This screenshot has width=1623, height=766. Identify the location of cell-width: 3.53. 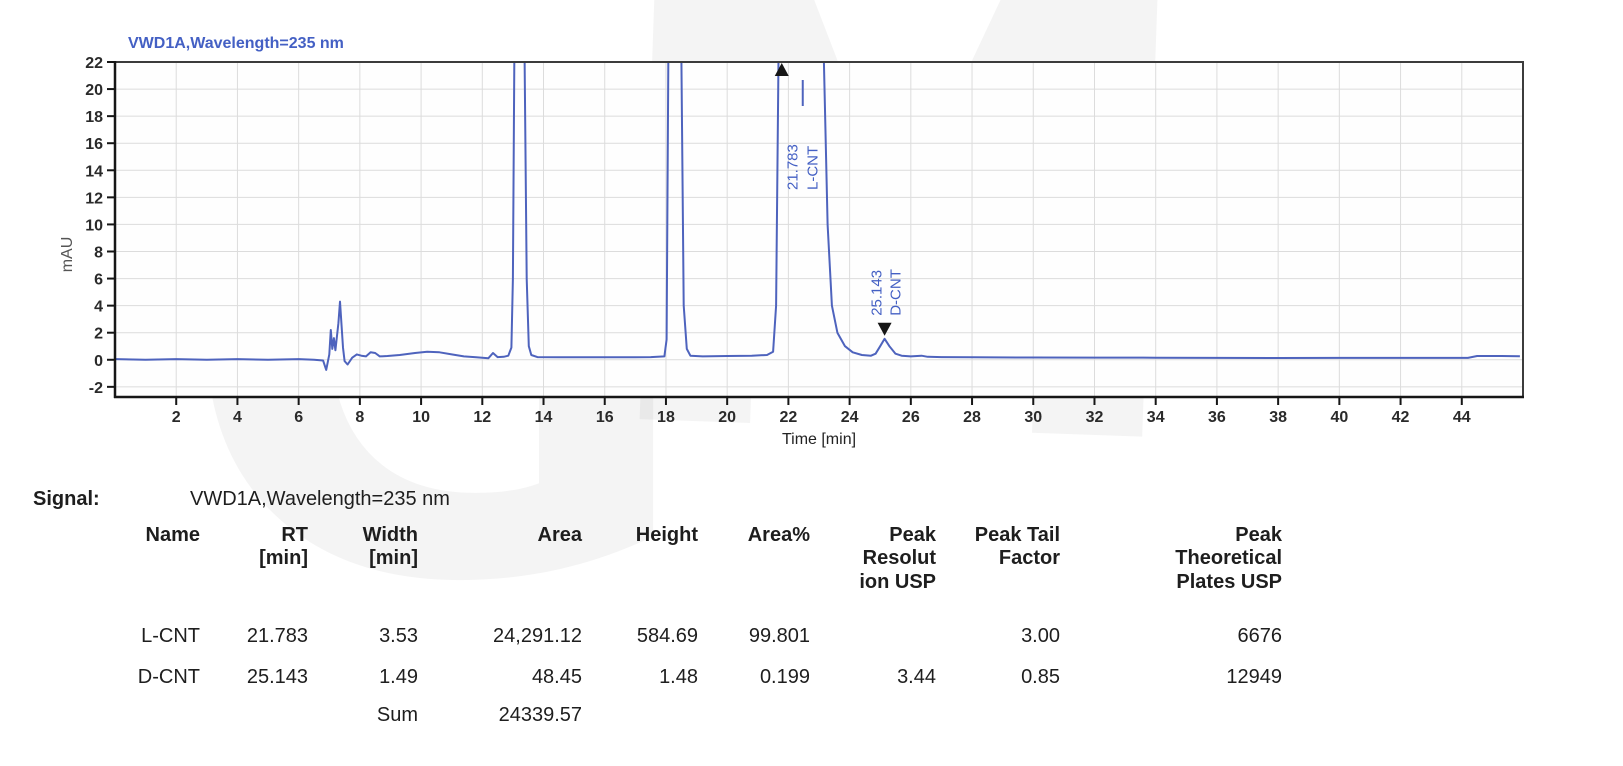
(398, 636).